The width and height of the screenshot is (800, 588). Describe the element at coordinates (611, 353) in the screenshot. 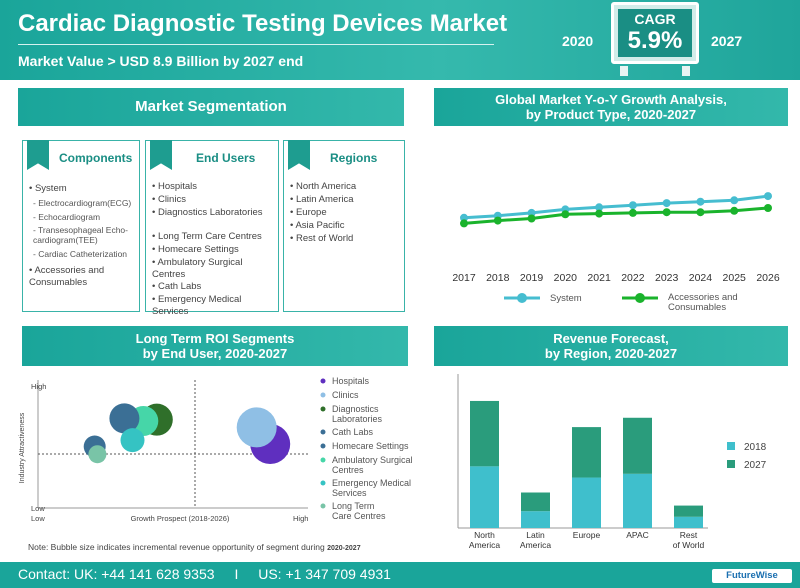

I see `revenue-title-line2: by Region, 2020-2027` at that location.